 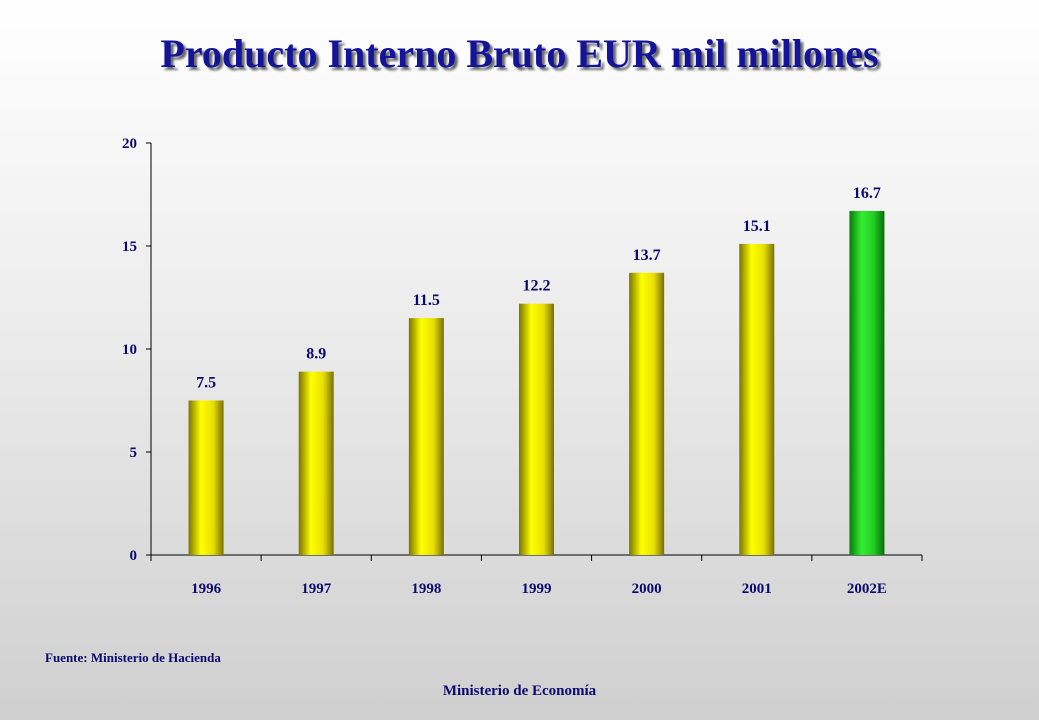 What do you see at coordinates (133, 657) in the screenshot?
I see `source-note: Fuente: Ministerio de Hacienda` at bounding box center [133, 657].